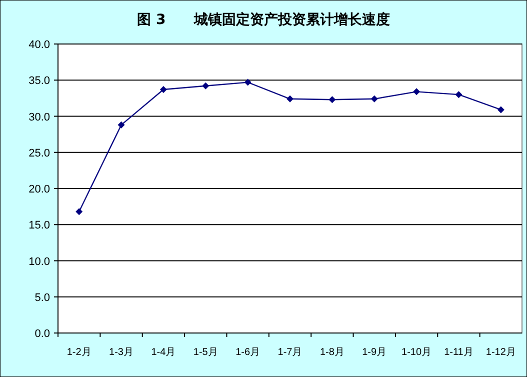  I want to click on x-tick-label: 1-11月, so click(459, 352).